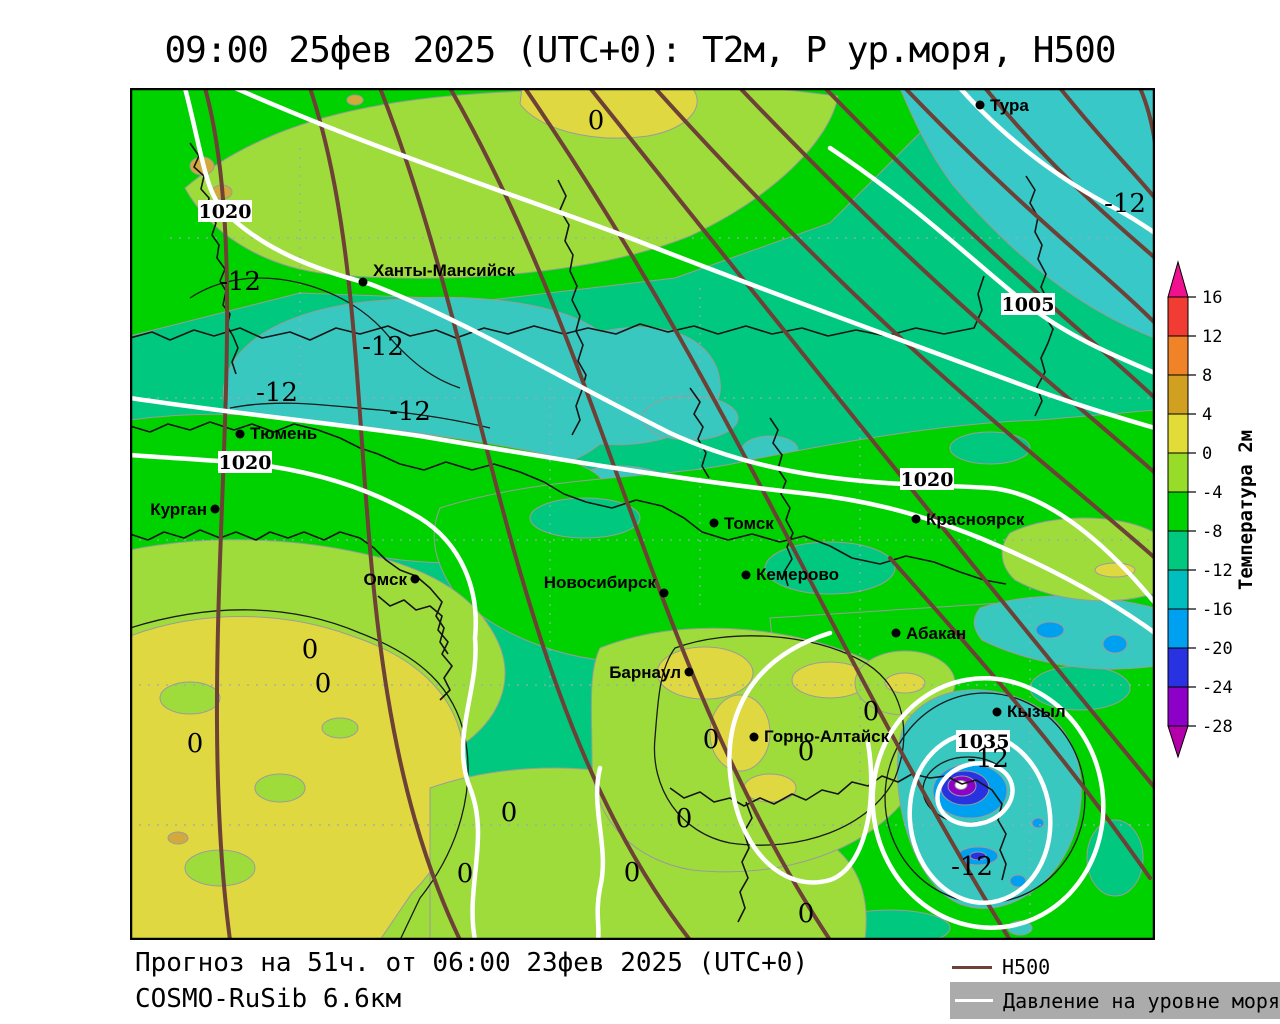 This screenshot has width=1280, height=1024. I want to click on colorbar-top-arrow, so click(1178, 279).